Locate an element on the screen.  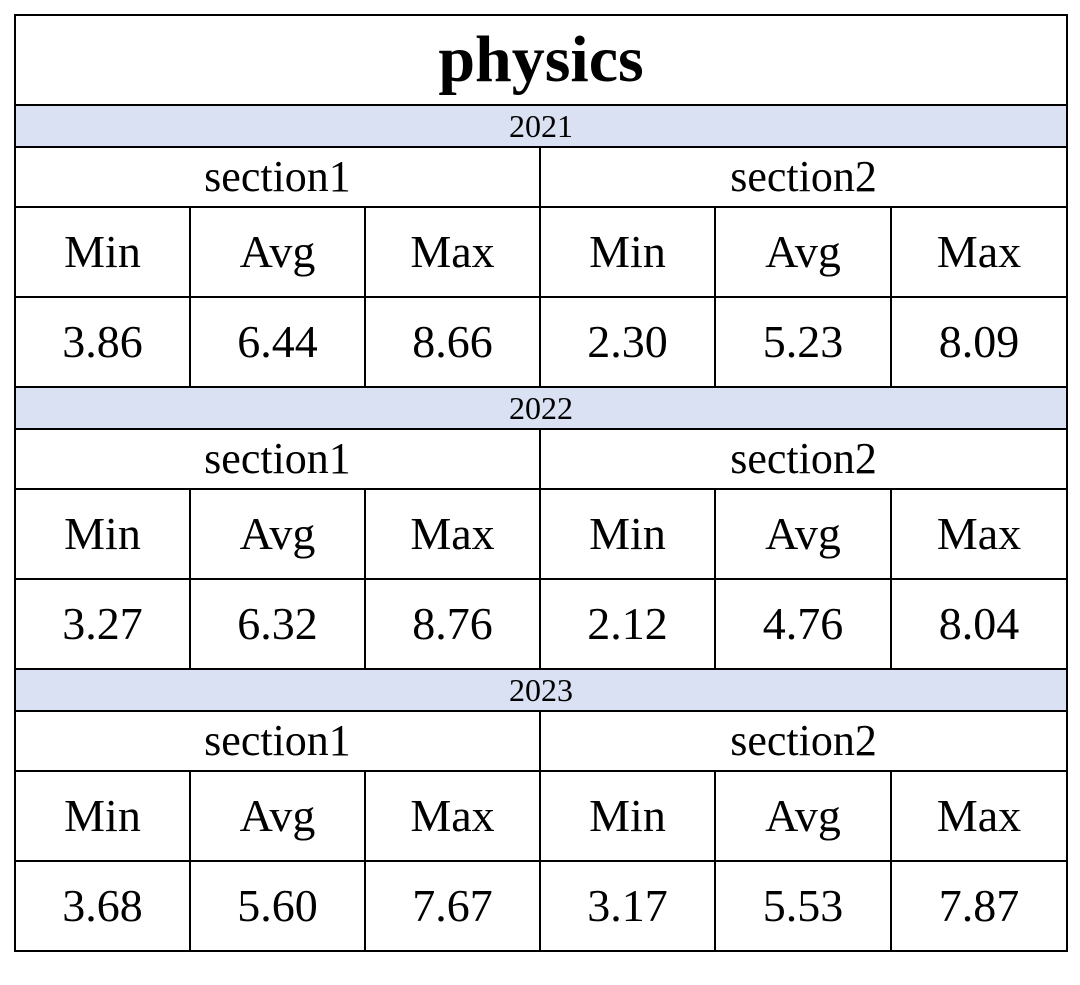
year-row: 2021 is located at coordinates (541, 126).